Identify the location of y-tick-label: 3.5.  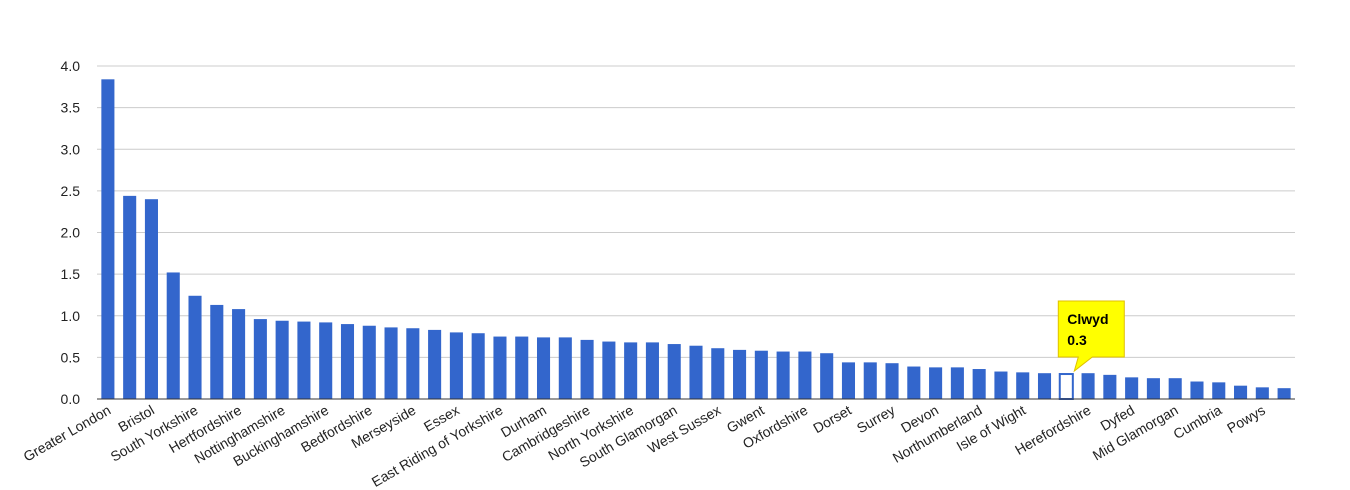
(71, 108).